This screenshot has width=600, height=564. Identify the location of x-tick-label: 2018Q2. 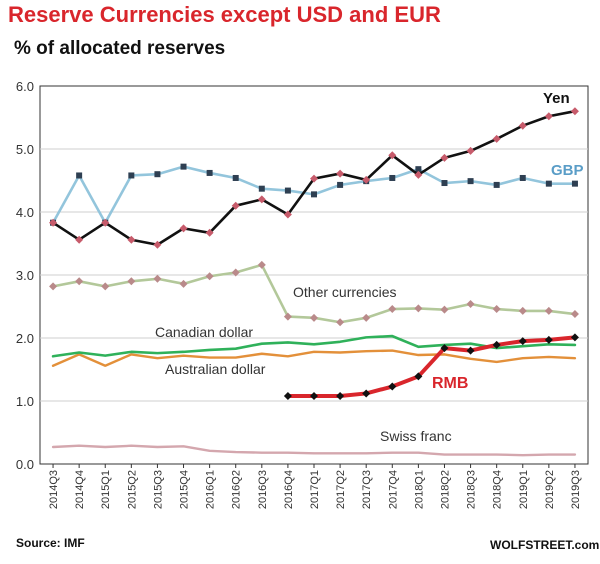
(445, 489).